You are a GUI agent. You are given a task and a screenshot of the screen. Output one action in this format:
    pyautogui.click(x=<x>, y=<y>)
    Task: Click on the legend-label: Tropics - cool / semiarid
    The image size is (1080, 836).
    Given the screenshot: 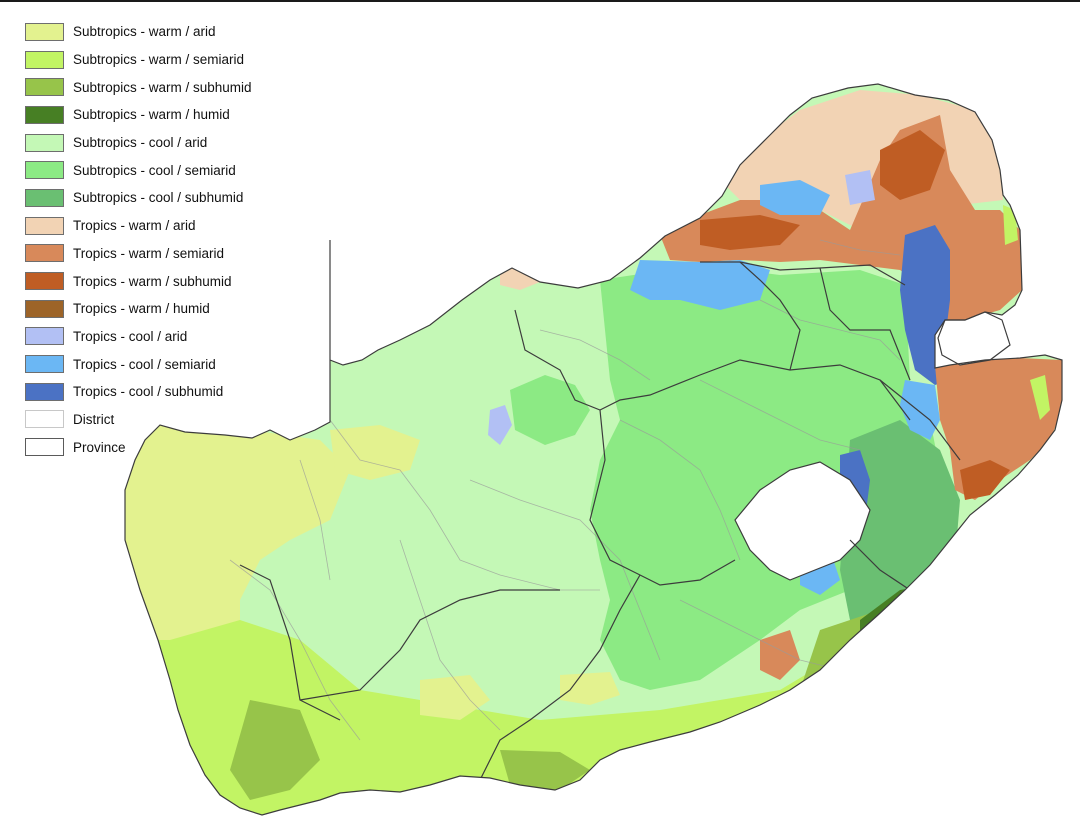 What is the action you would take?
    pyautogui.click(x=144, y=364)
    